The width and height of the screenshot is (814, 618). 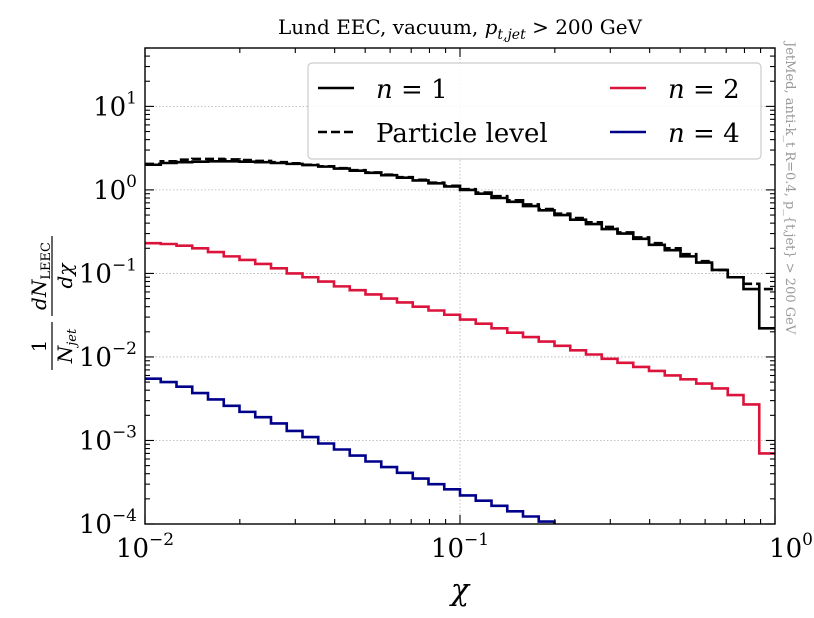 What do you see at coordinates (676, 134) in the screenshot?
I see `legend-var-n4: n` at bounding box center [676, 134].